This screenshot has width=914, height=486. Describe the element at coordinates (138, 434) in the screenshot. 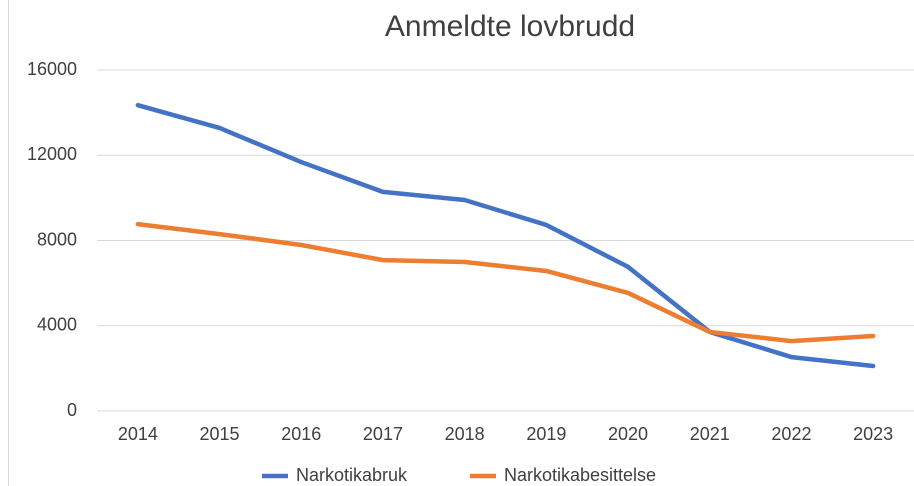

I see `x-tick-label: 2014` at that location.